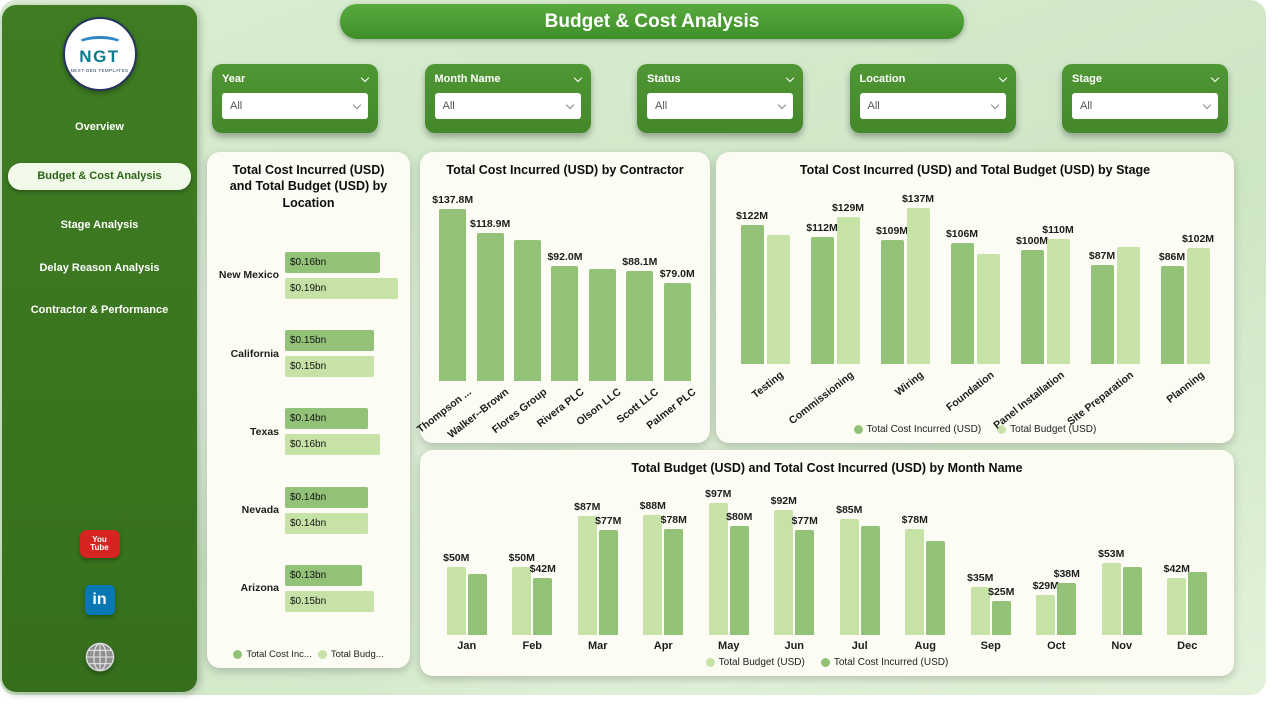 This screenshot has height=706, width=1280. Describe the element at coordinates (980, 611) in the screenshot. I see `bar-sep-budget` at that location.